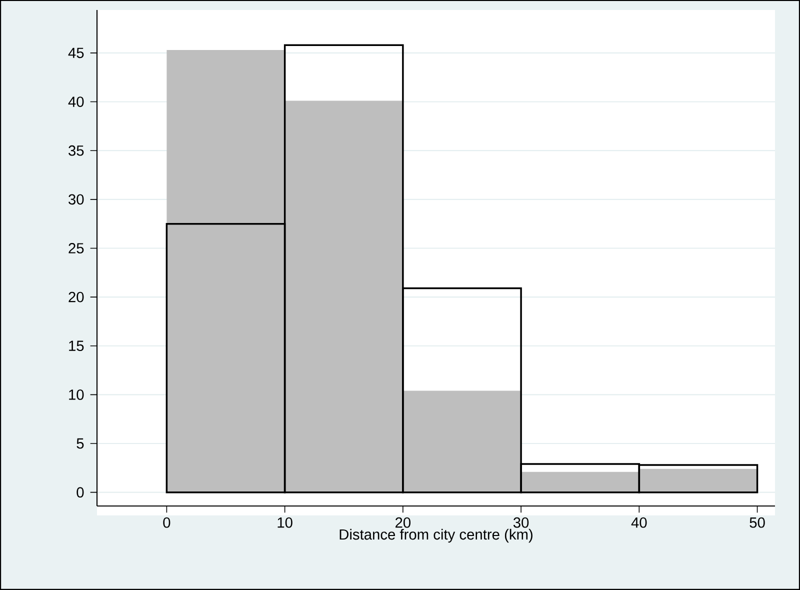  I want to click on x-tick-label: 10, so click(285, 522).